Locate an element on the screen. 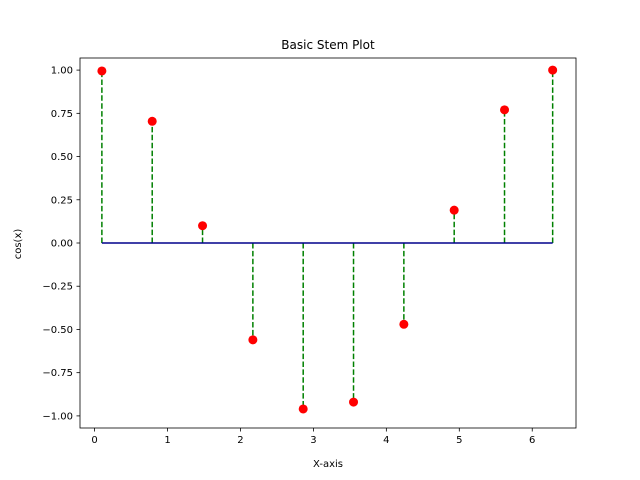 The width and height of the screenshot is (640, 480). y-tick-label: 0.50 is located at coordinates (62, 157).